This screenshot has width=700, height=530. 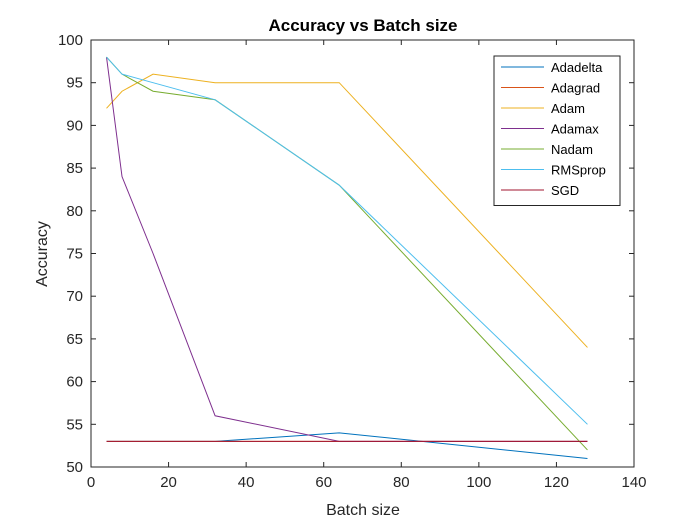 I want to click on legend-box, so click(x=557, y=130).